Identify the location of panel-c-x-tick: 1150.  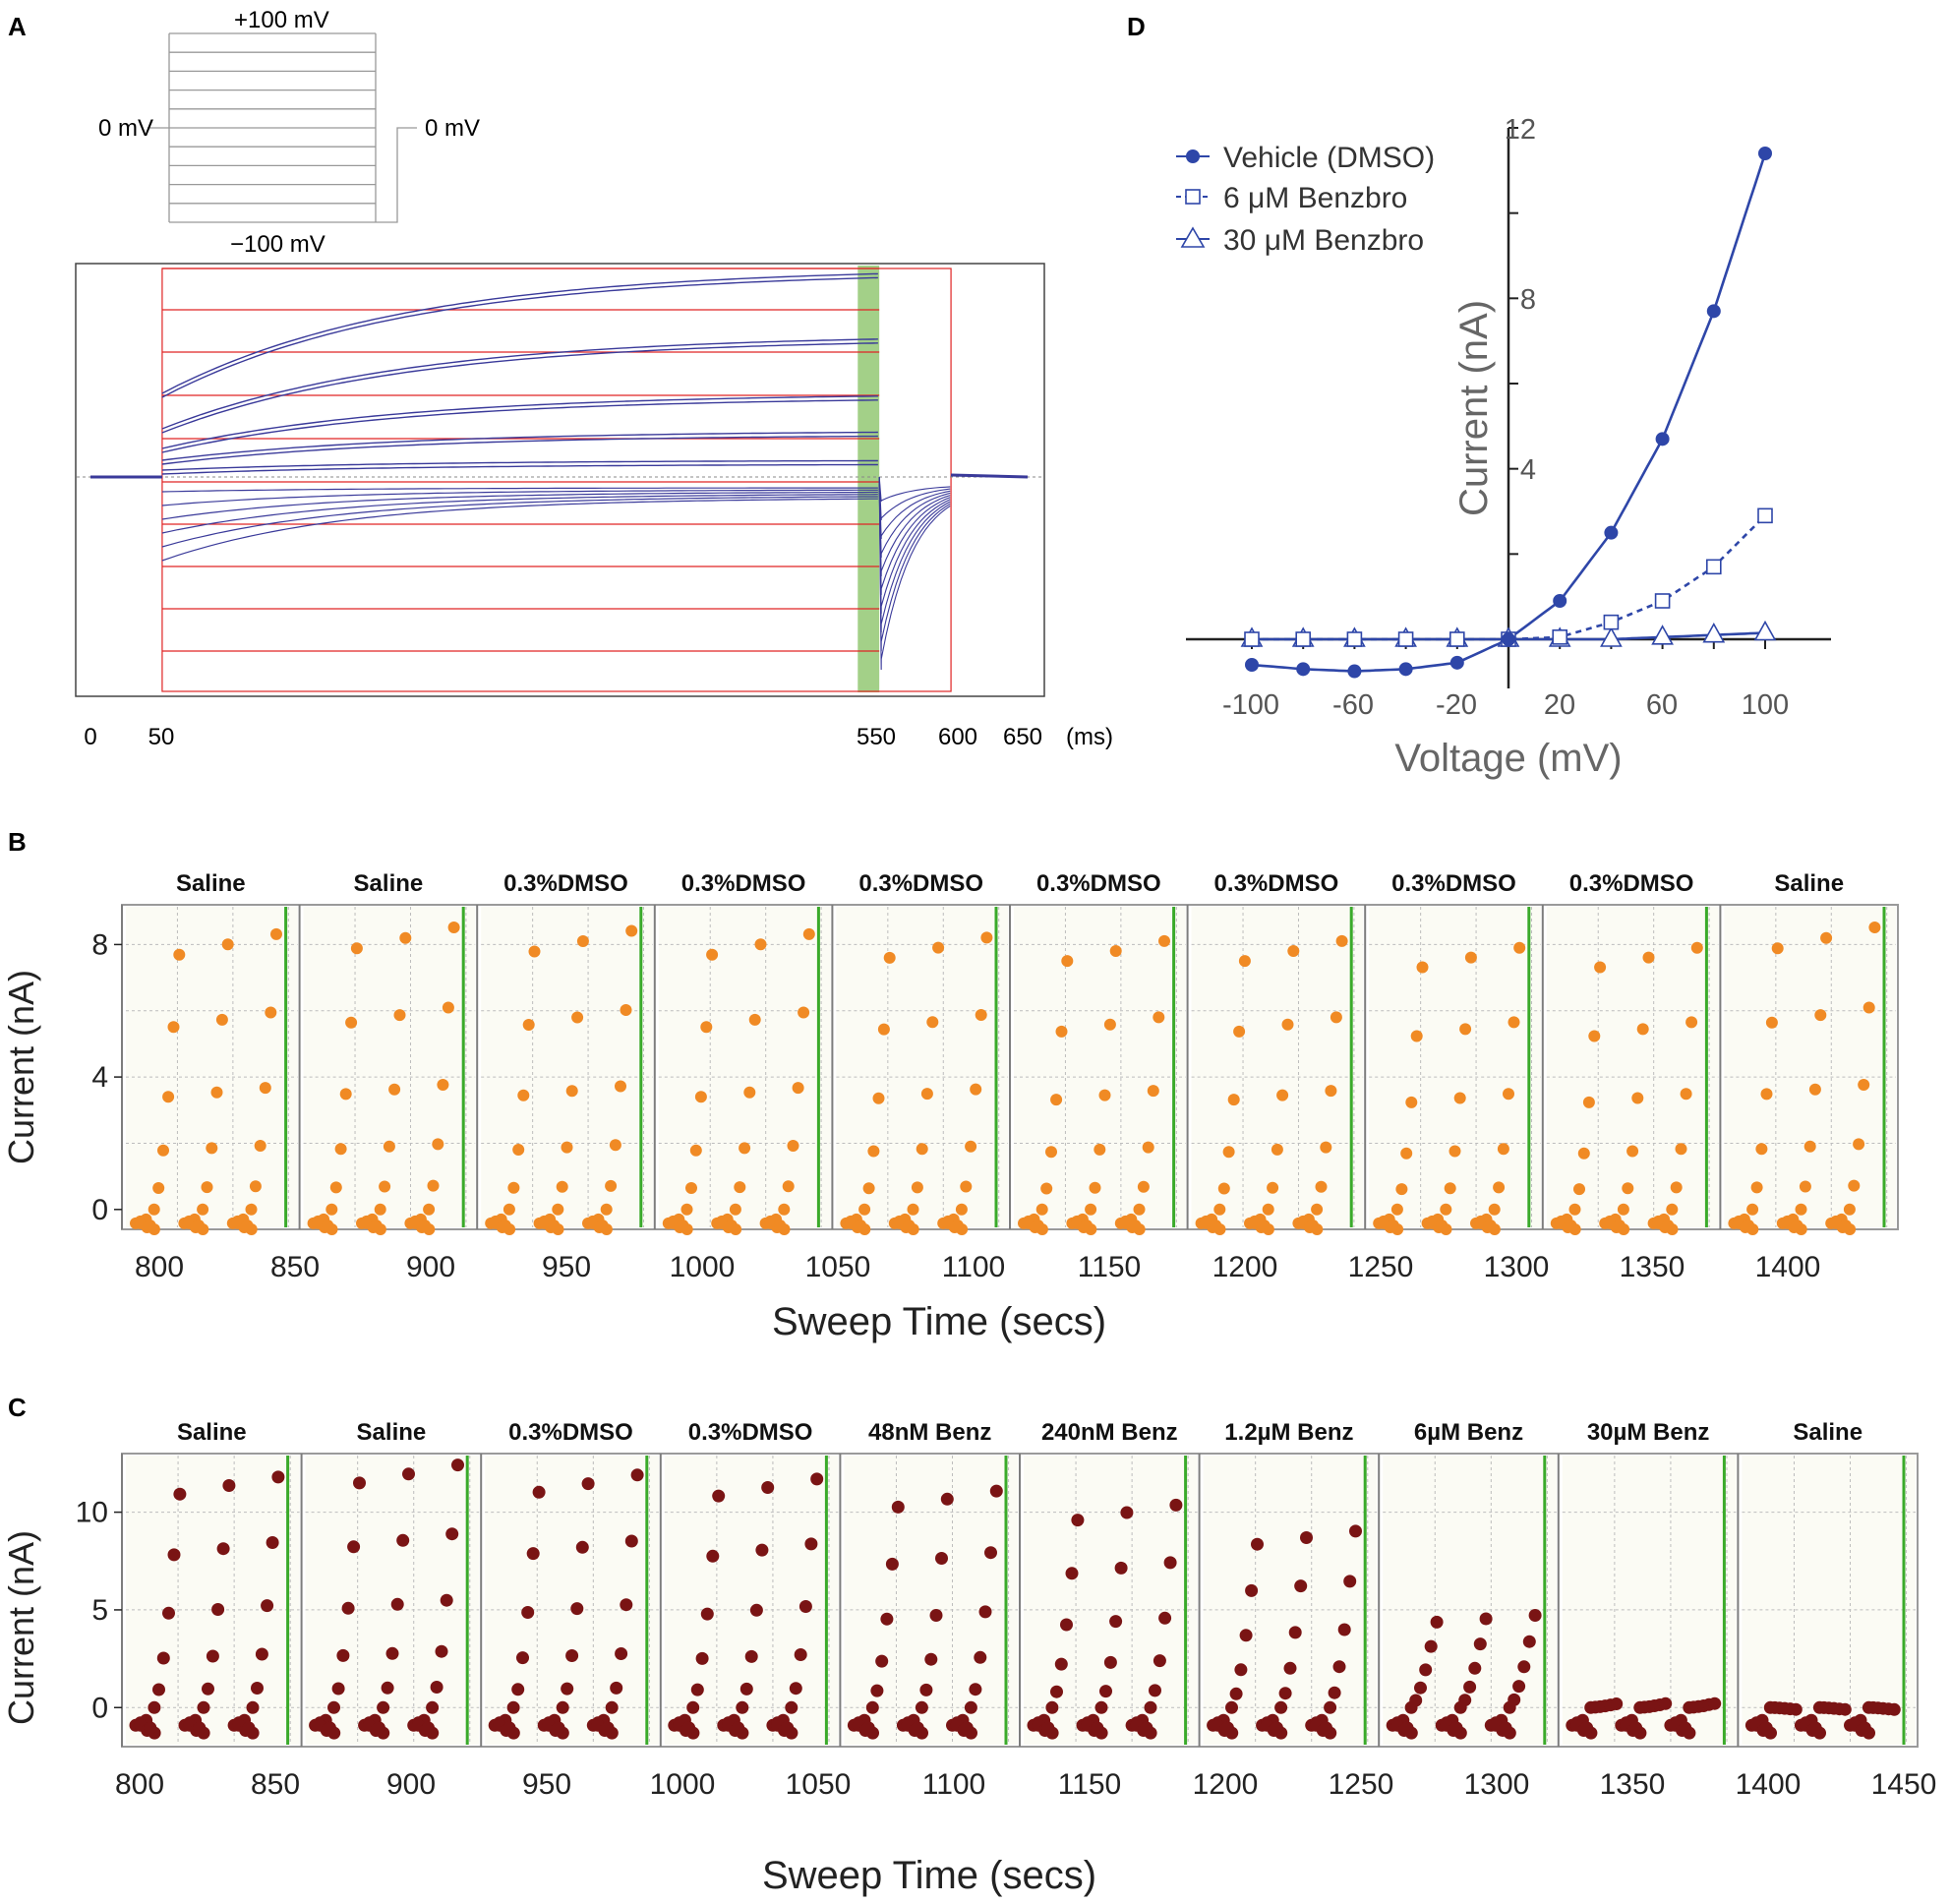
(1090, 1784).